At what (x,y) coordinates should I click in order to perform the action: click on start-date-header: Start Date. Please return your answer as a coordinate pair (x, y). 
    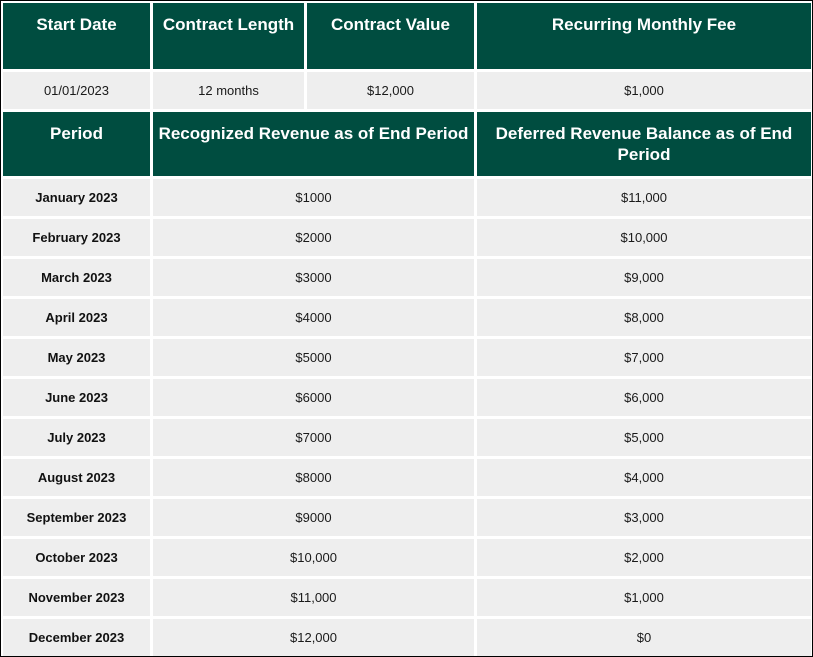
    Looking at the image, I should click on (78, 37).